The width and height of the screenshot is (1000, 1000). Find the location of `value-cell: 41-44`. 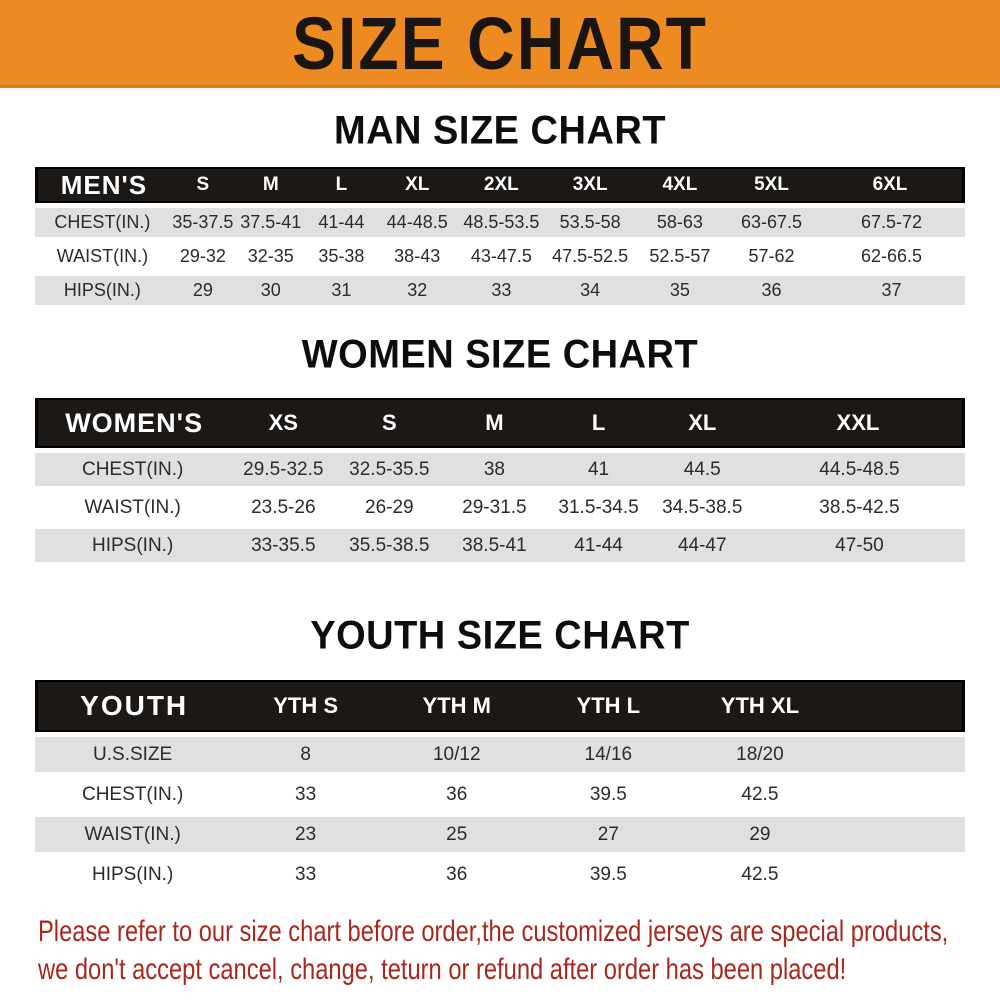

value-cell: 41-44 is located at coordinates (341, 222).